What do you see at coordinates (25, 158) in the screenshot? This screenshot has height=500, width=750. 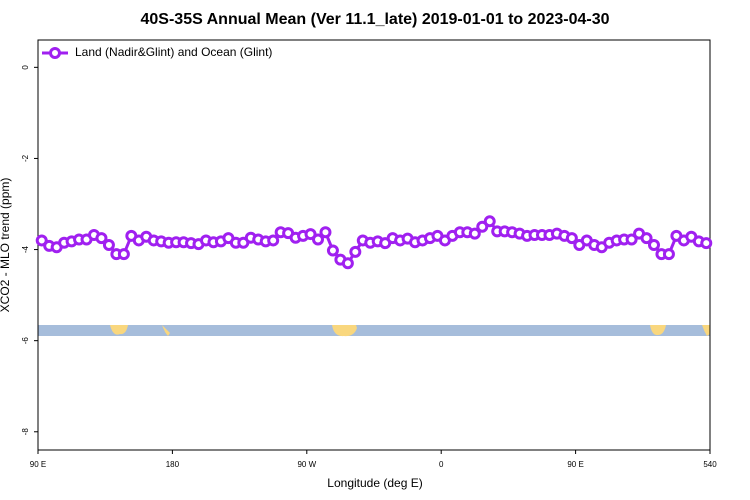 I see `y-tick-label: -2` at bounding box center [25, 158].